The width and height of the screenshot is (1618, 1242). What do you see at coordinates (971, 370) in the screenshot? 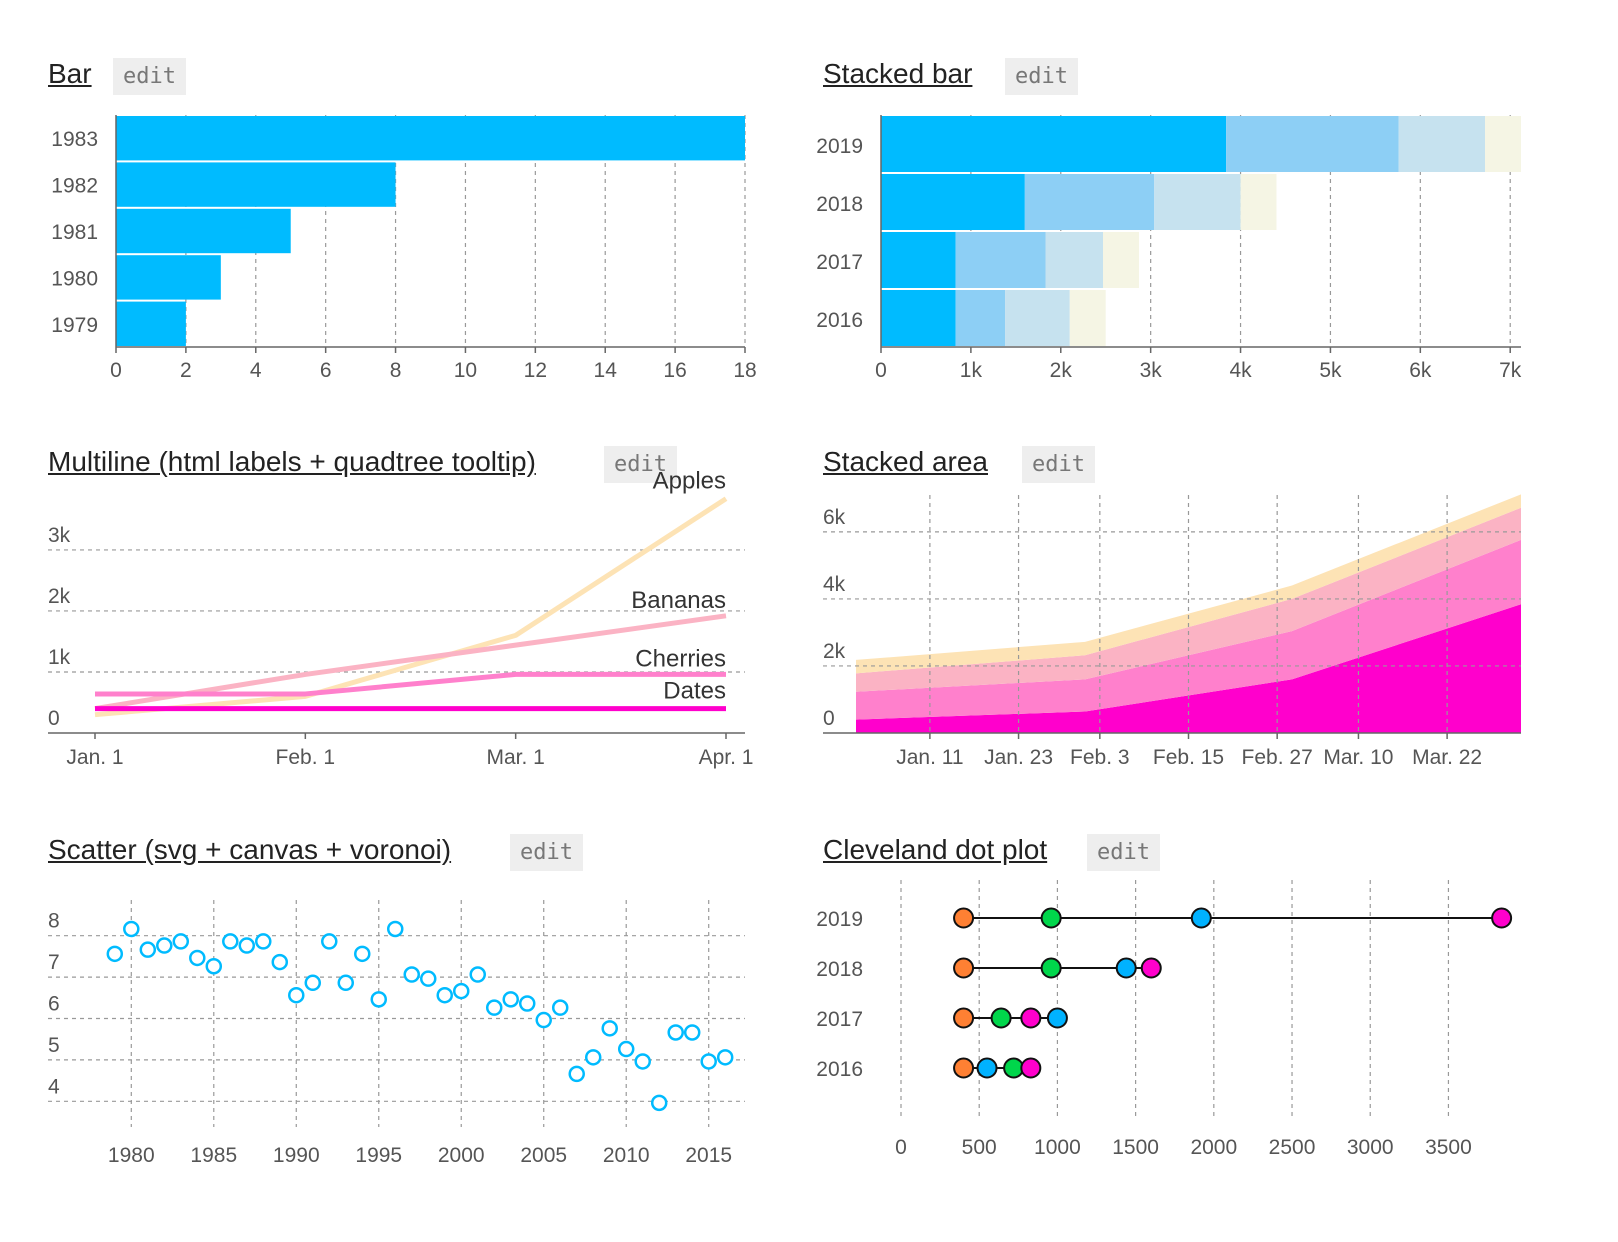
I see `x-tick-label: 1k` at bounding box center [971, 370].